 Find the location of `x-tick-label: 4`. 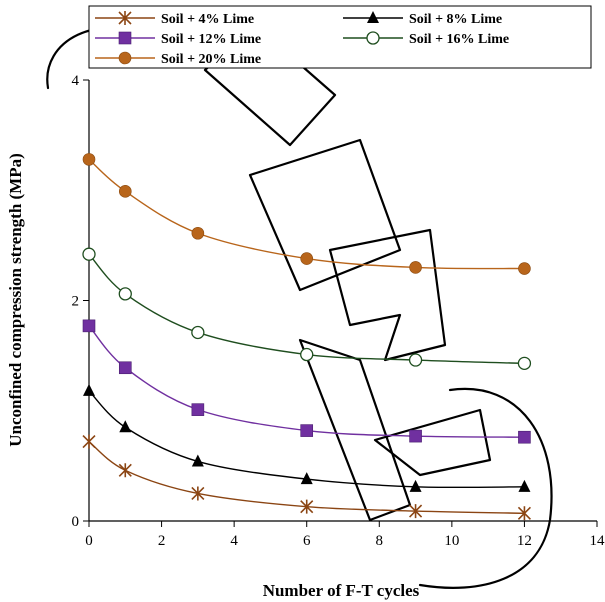

x-tick-label: 4 is located at coordinates (234, 541).